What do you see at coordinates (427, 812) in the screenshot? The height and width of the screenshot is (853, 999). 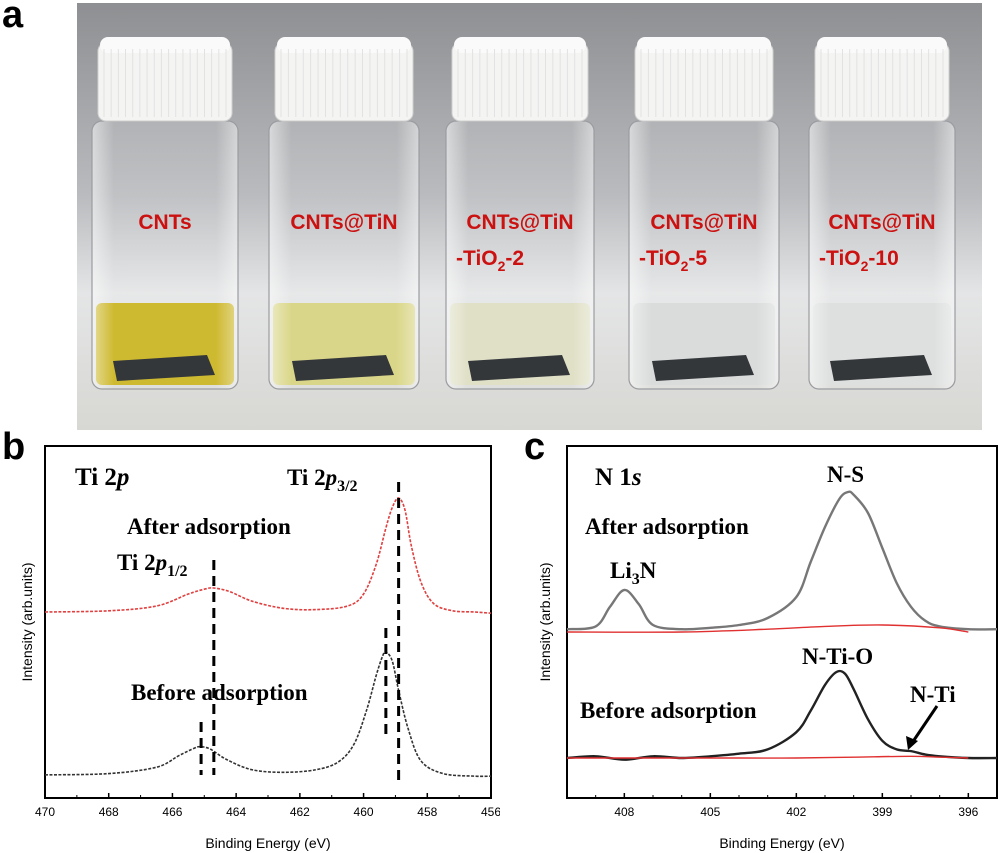 I see `x-tick-label: 458` at bounding box center [427, 812].